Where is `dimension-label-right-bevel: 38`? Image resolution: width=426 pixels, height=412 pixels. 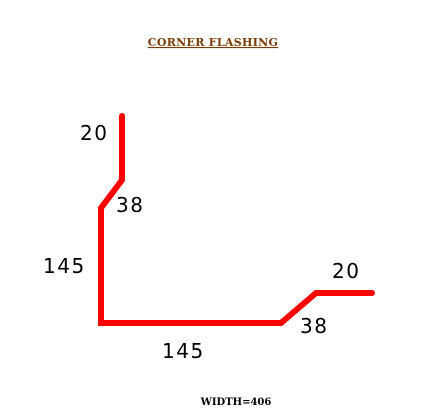
dimension-label-right-bevel: 38 is located at coordinates (314, 326).